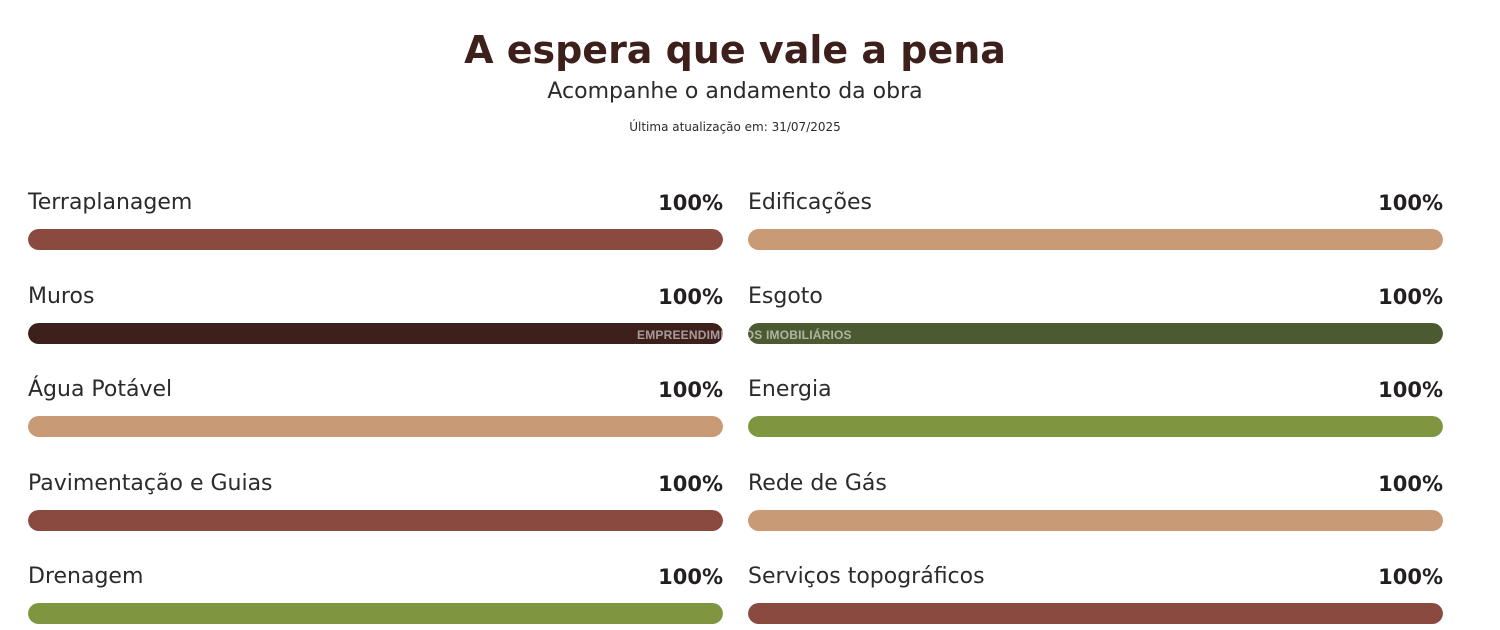  Describe the element at coordinates (375, 219) in the screenshot. I see `progress-item-terraplanagem: Terraplanagem 100%` at that location.